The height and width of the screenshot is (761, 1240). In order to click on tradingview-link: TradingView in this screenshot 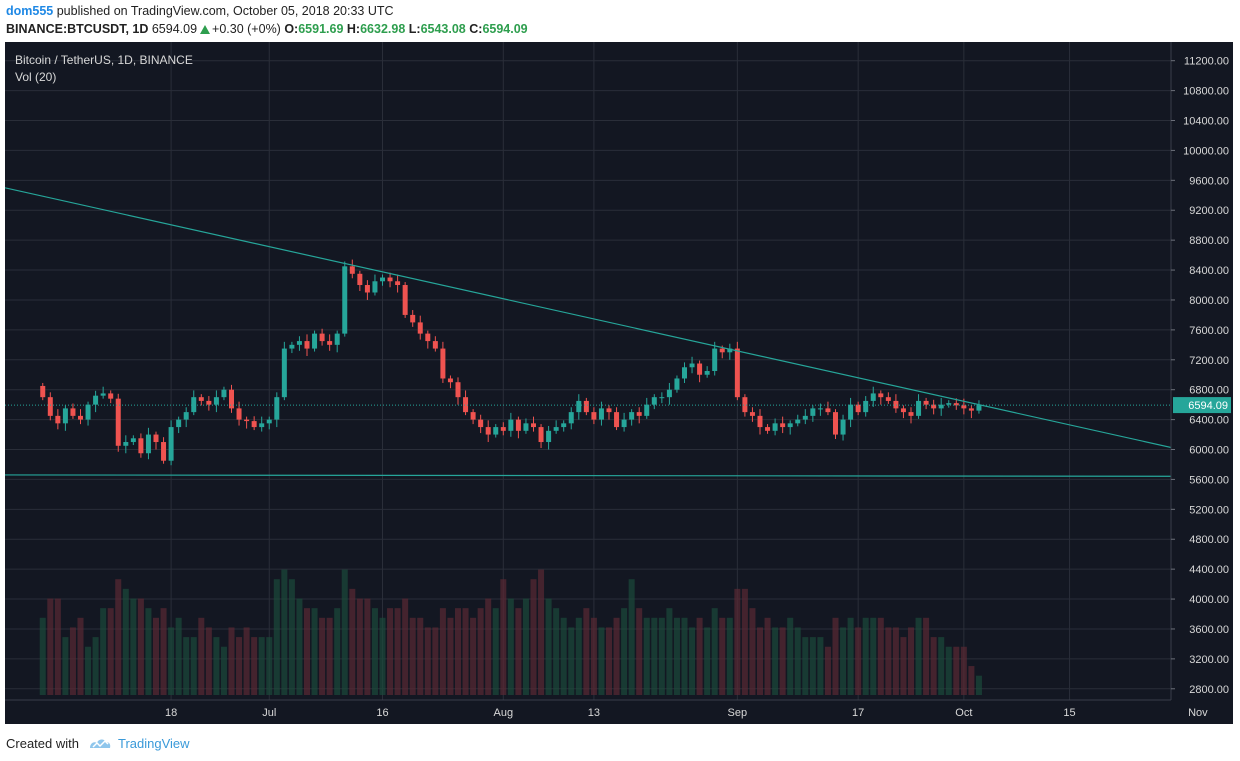, I will do `click(154, 743)`.